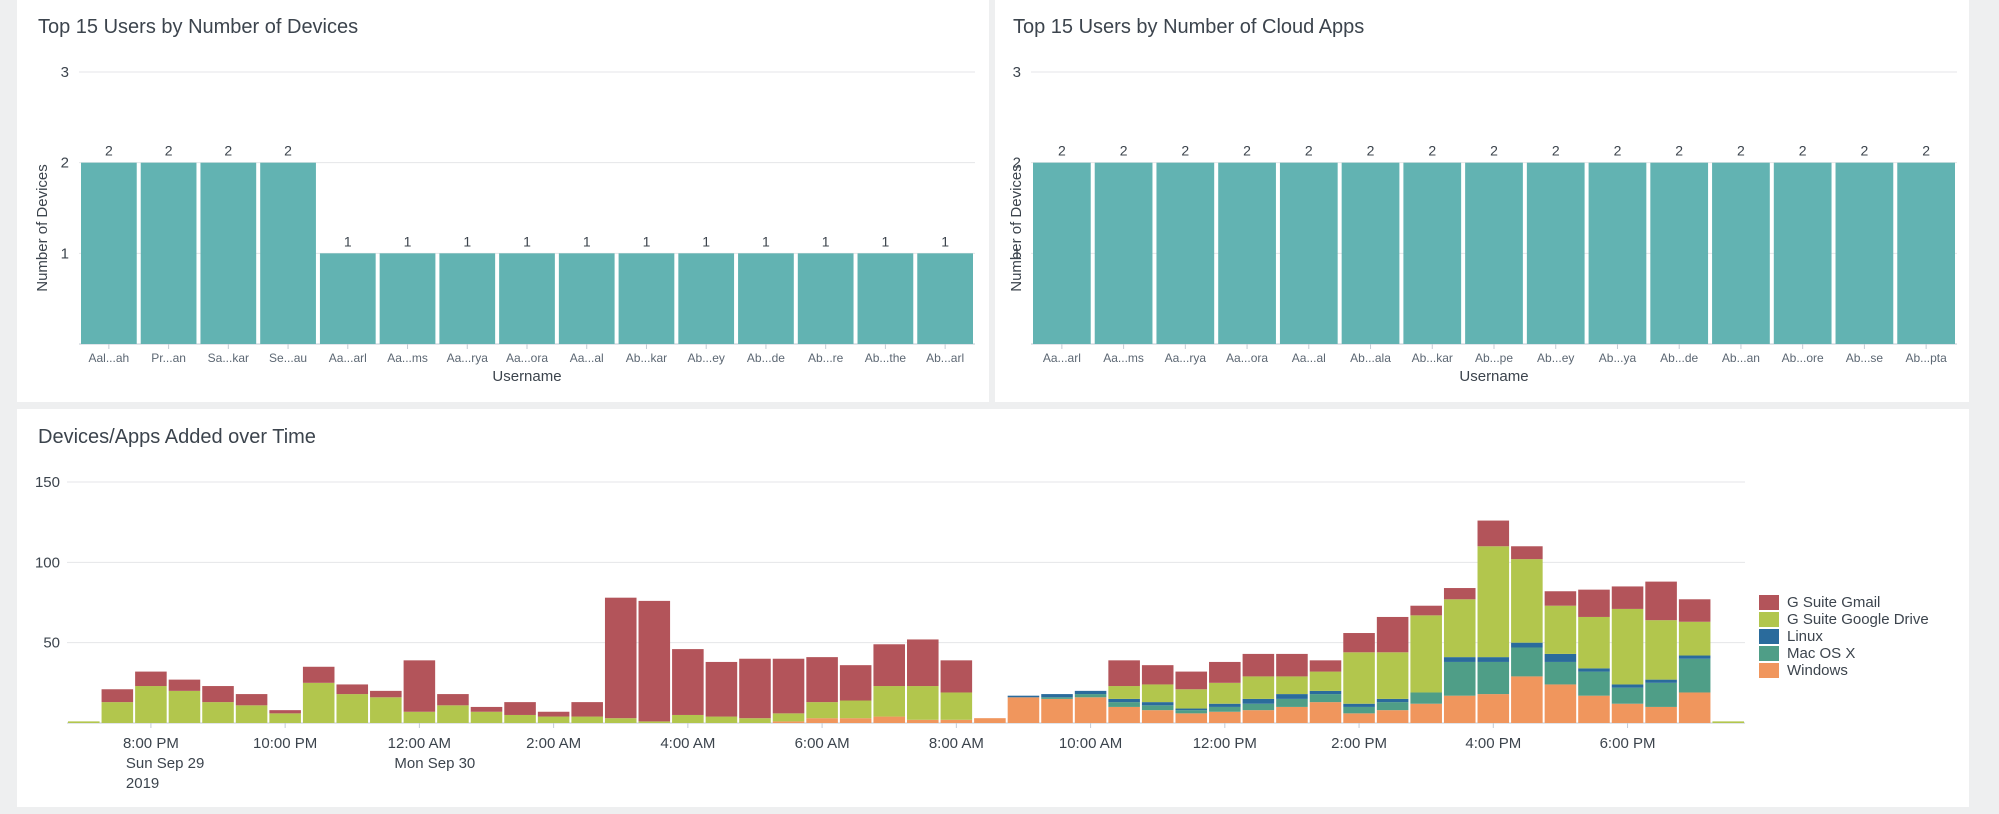 This screenshot has width=1999, height=814. What do you see at coordinates (553, 743) in the screenshot?
I see `time-tick-label: 2:00 AM` at bounding box center [553, 743].